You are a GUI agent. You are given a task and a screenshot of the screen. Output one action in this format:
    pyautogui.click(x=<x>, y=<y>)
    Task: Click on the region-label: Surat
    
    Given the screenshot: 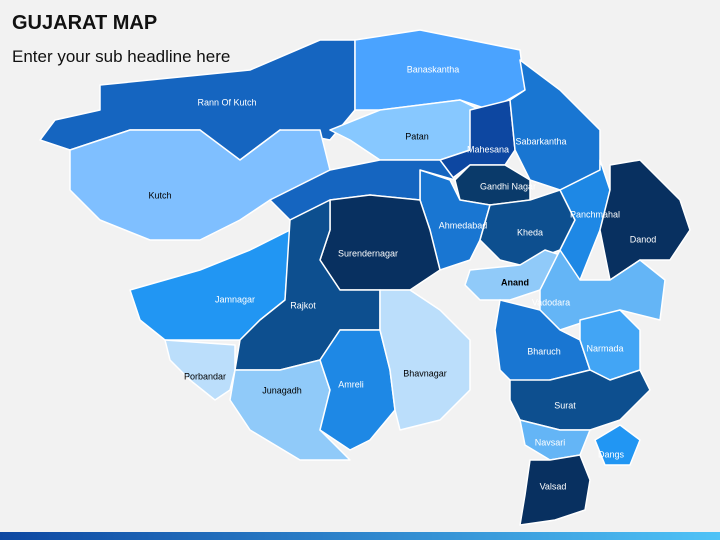 What is the action you would take?
    pyautogui.click(x=565, y=405)
    